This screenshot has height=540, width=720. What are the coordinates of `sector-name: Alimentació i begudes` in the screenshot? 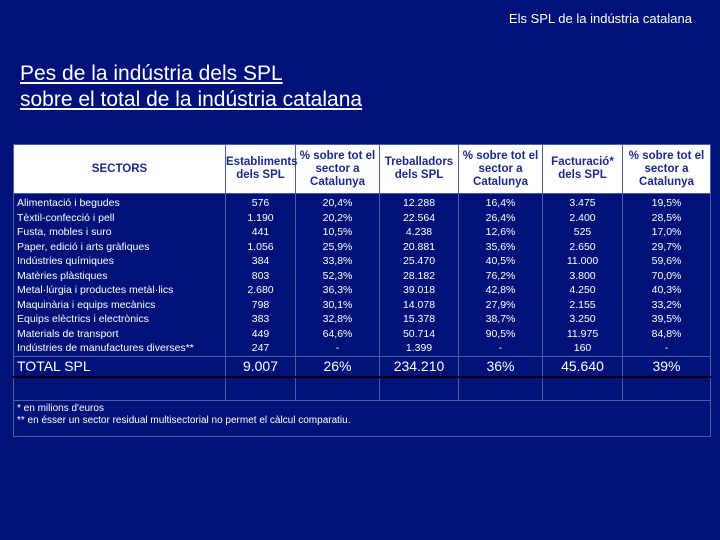 It's located at (119, 202).